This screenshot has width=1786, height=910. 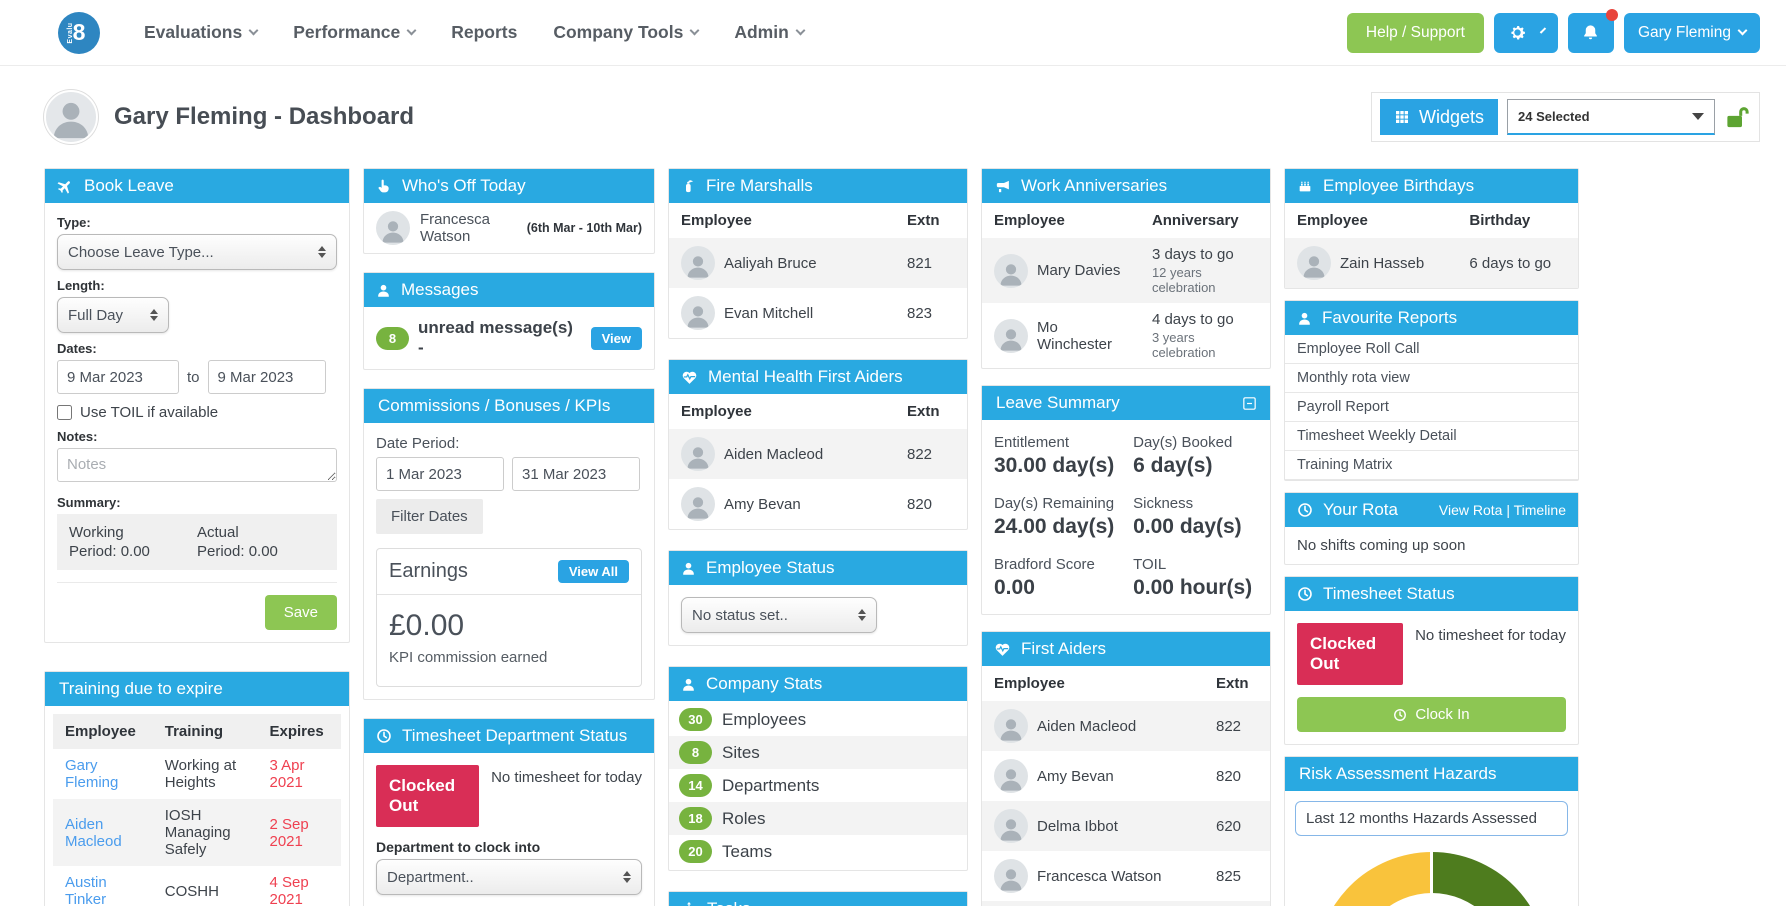 What do you see at coordinates (1431, 349) in the screenshot?
I see `report-link-employee-roll-call: Employee Roll Call` at bounding box center [1431, 349].